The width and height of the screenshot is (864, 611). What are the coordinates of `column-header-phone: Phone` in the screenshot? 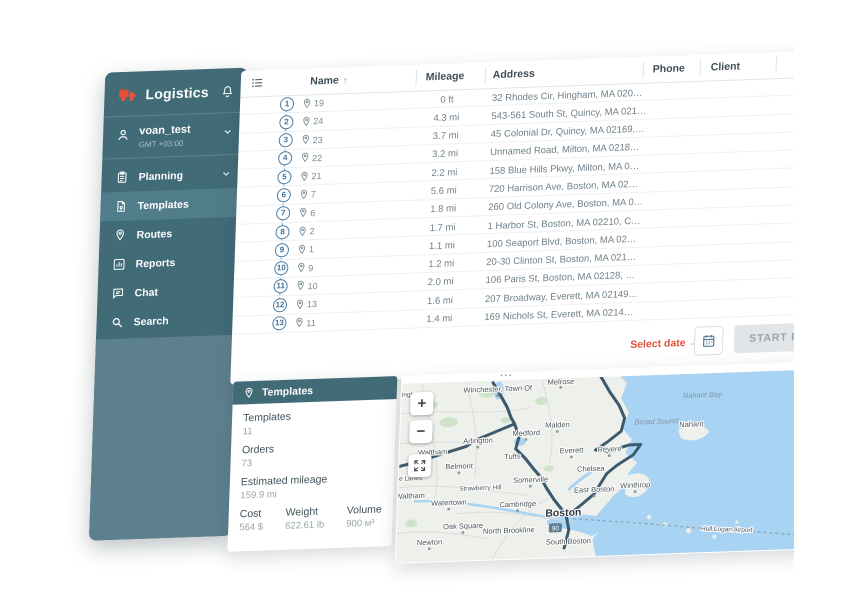 It's located at (669, 69).